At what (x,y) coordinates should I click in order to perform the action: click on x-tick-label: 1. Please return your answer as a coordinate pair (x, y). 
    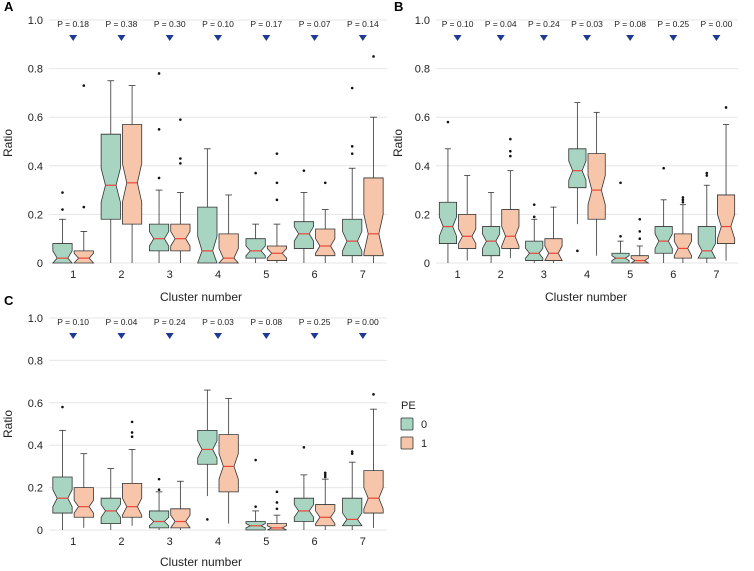
    Looking at the image, I should click on (73, 542).